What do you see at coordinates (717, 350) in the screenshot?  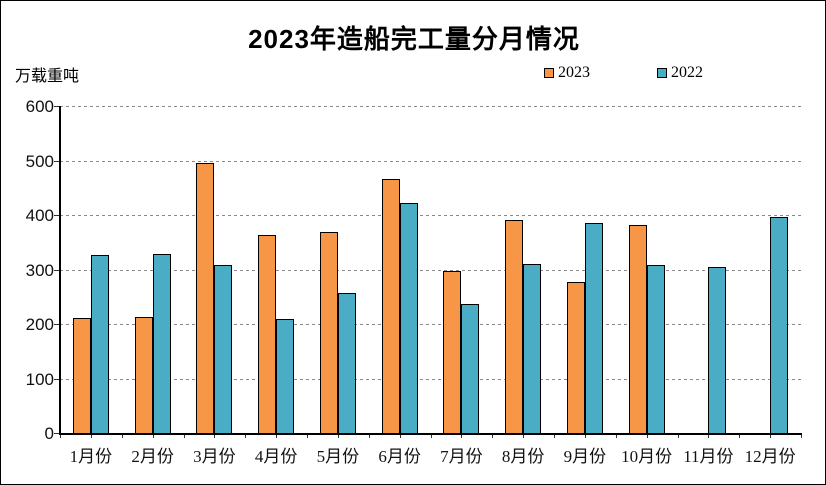 I see `bar-2022-11月份` at bounding box center [717, 350].